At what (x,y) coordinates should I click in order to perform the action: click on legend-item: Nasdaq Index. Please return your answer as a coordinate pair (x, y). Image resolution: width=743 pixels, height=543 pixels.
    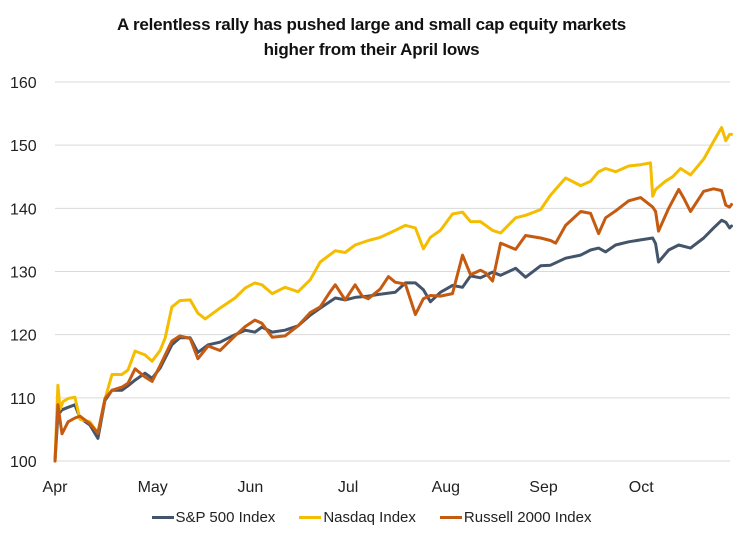
    Looking at the image, I should click on (357, 517).